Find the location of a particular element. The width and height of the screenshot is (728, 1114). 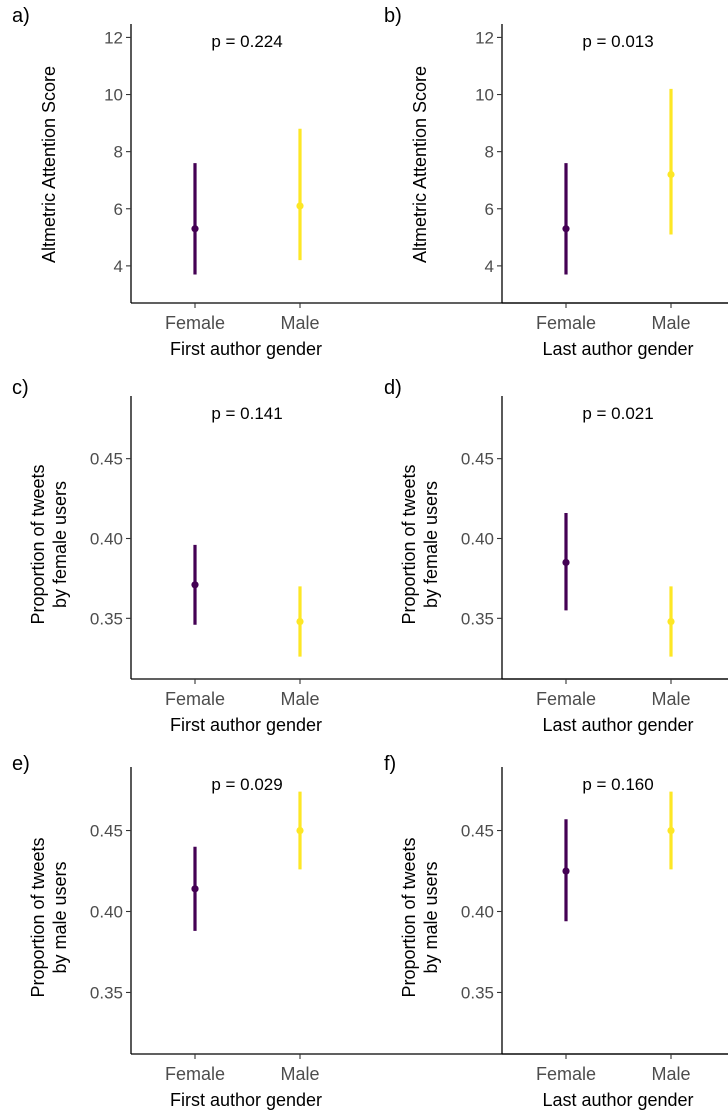

p-value-annotation: p = 0.029 is located at coordinates (246, 784).